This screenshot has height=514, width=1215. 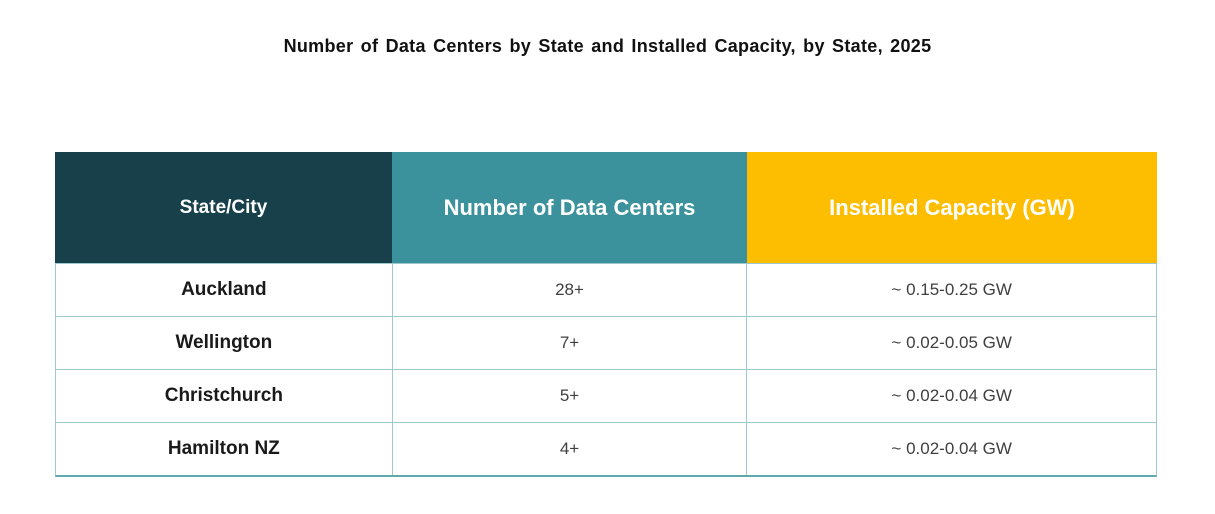 What do you see at coordinates (569, 207) in the screenshot?
I see `column-header-number-of-data-centers: Number of Data Centers` at bounding box center [569, 207].